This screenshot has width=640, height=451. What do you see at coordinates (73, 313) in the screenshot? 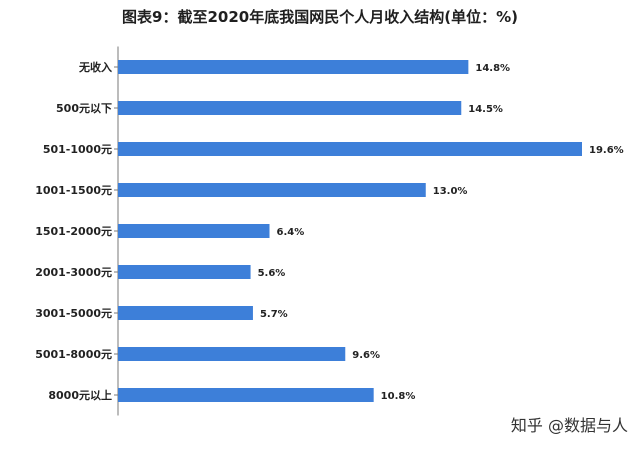
I see `category-label: 3001-5000元` at bounding box center [73, 313].